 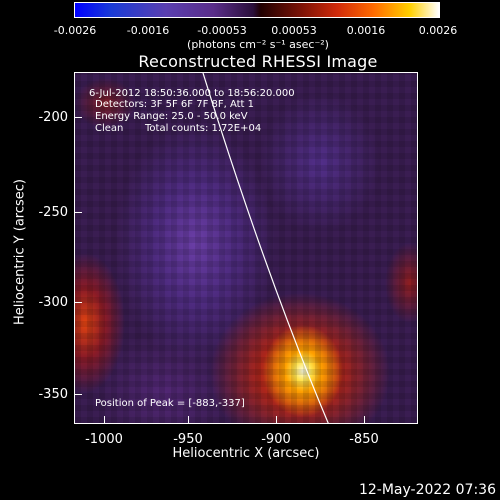 I want to click on x-axis-label: Heliocentric X (arcsec), so click(x=246, y=453).